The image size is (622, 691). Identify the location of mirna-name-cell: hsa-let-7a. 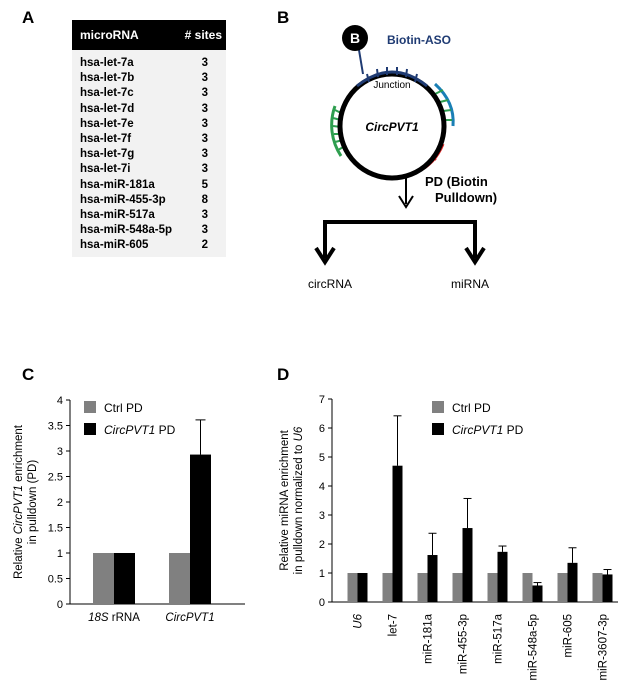
(107, 63).